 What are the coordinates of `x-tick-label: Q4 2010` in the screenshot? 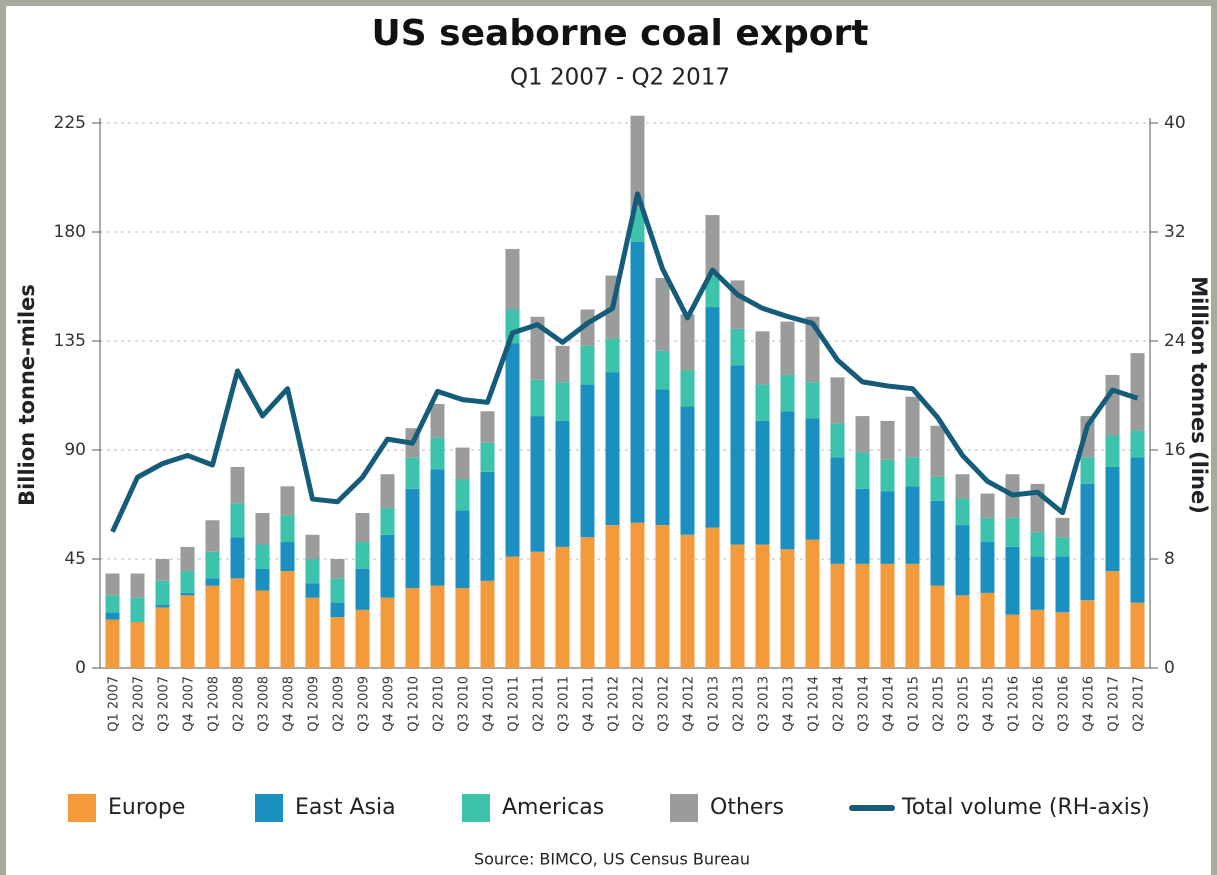 It's located at (489, 704).